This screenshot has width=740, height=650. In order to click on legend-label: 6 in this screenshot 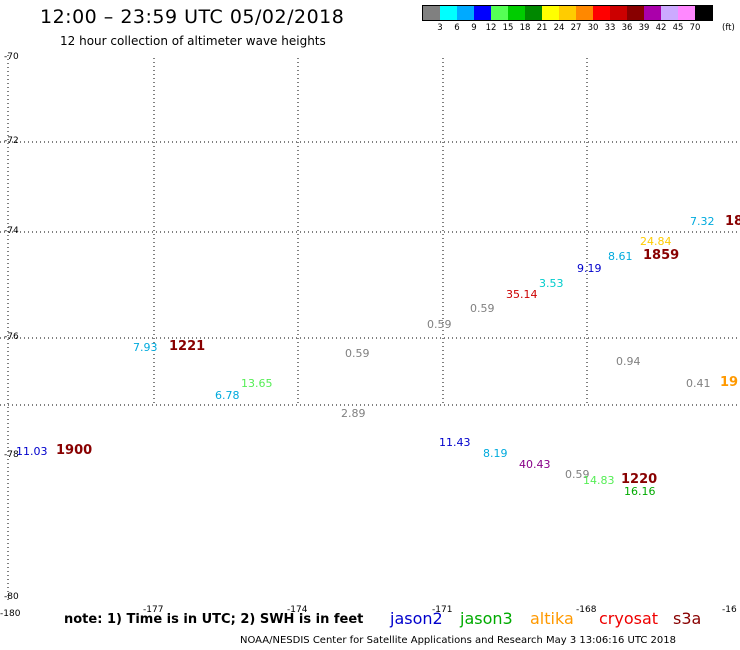, I will do `click(457, 28)`.